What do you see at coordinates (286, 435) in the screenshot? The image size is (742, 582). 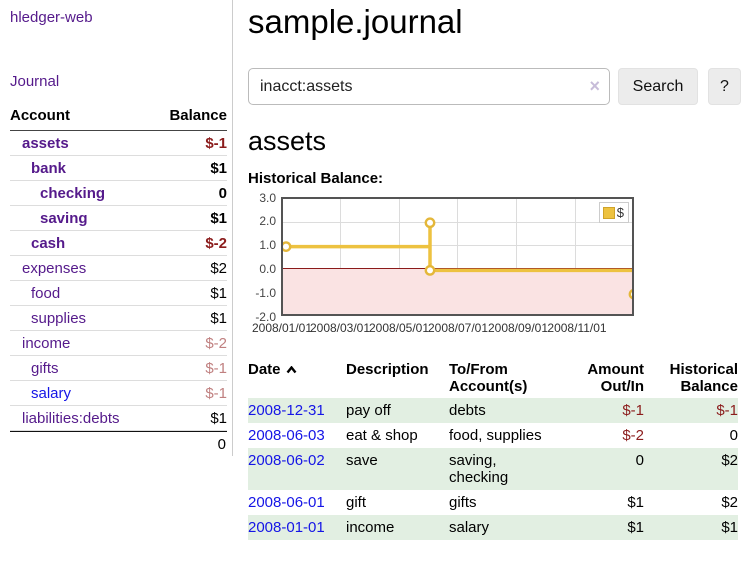 I see `transaction-date-link: 2008-06-03` at bounding box center [286, 435].